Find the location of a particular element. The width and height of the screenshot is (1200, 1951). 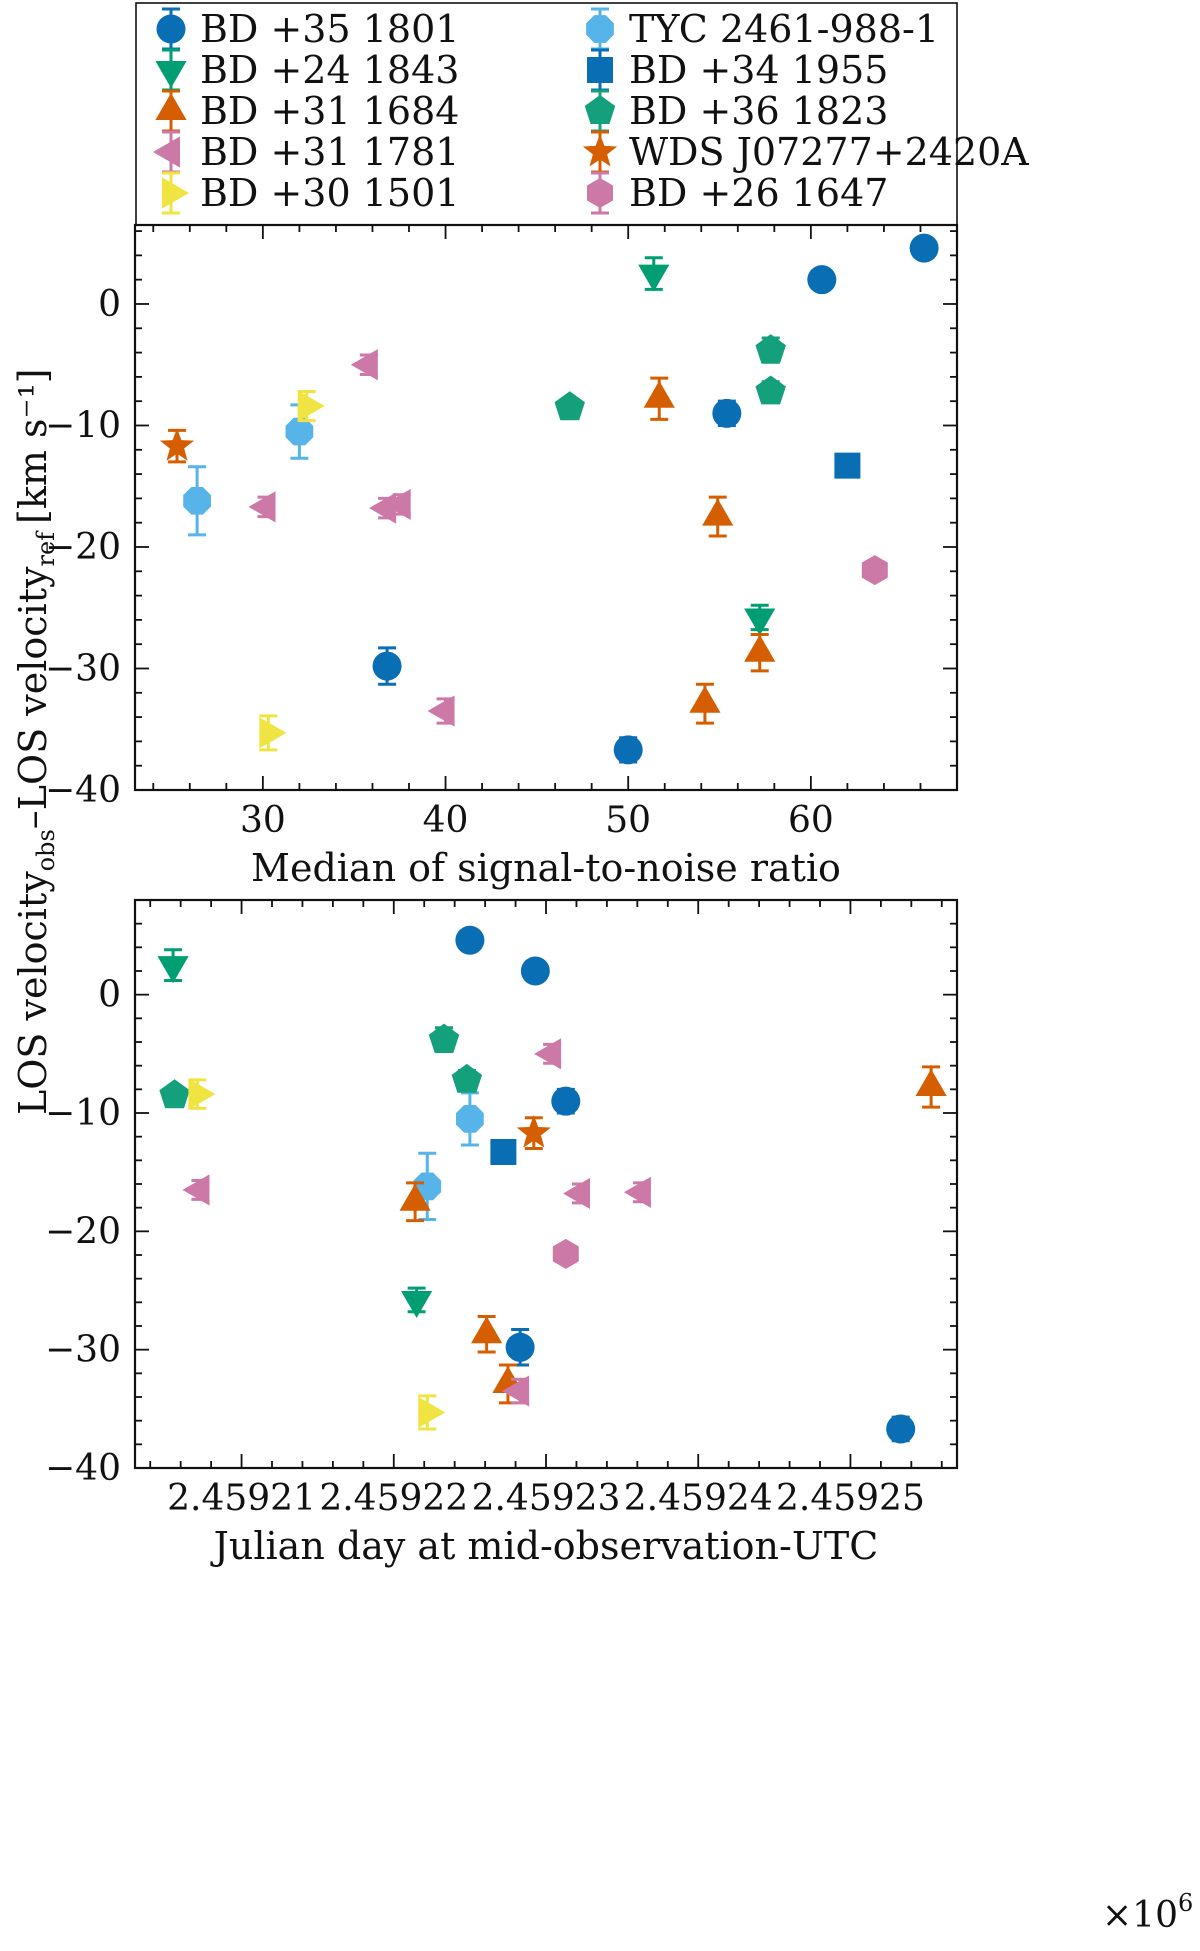

x-axis-title: Julian day at mid-observation-UTC is located at coordinates (544, 1546).